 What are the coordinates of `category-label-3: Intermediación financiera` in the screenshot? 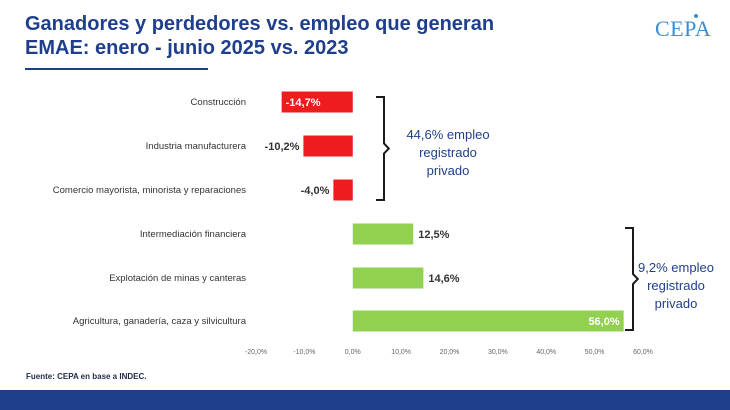 It's located at (193, 234).